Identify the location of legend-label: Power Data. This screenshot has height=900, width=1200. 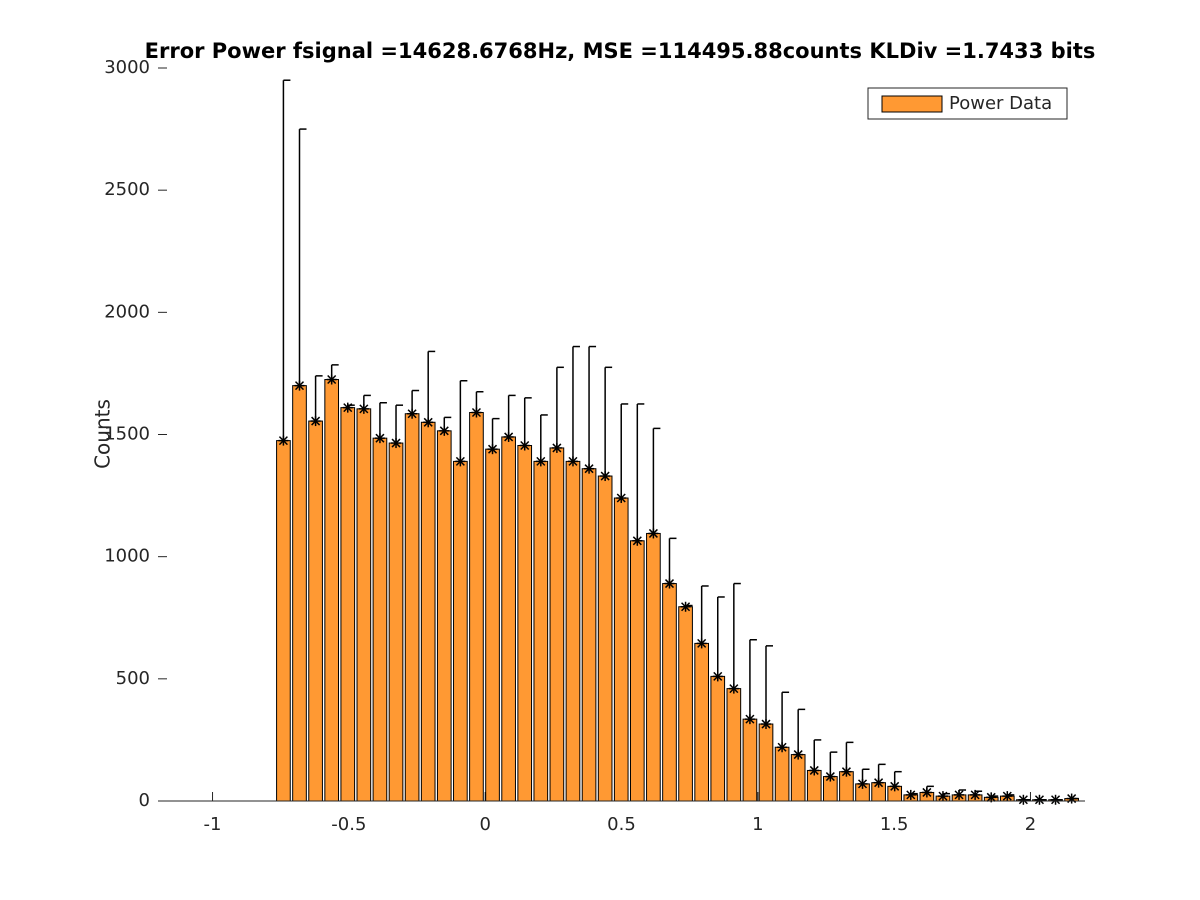
(1000, 103).